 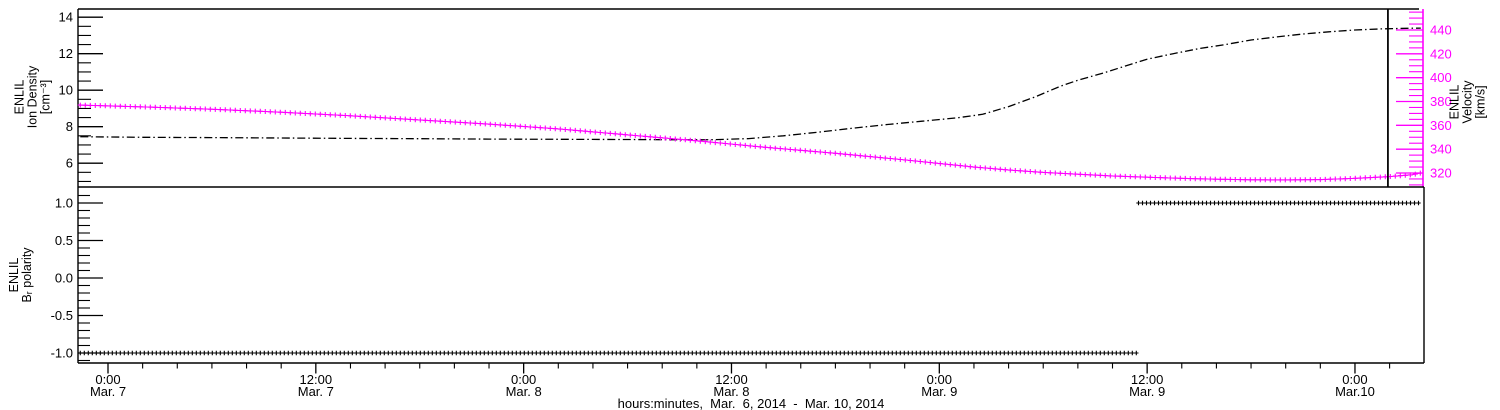 What do you see at coordinates (62, 315) in the screenshot?
I see `polarity-tick-label: -0.5` at bounding box center [62, 315].